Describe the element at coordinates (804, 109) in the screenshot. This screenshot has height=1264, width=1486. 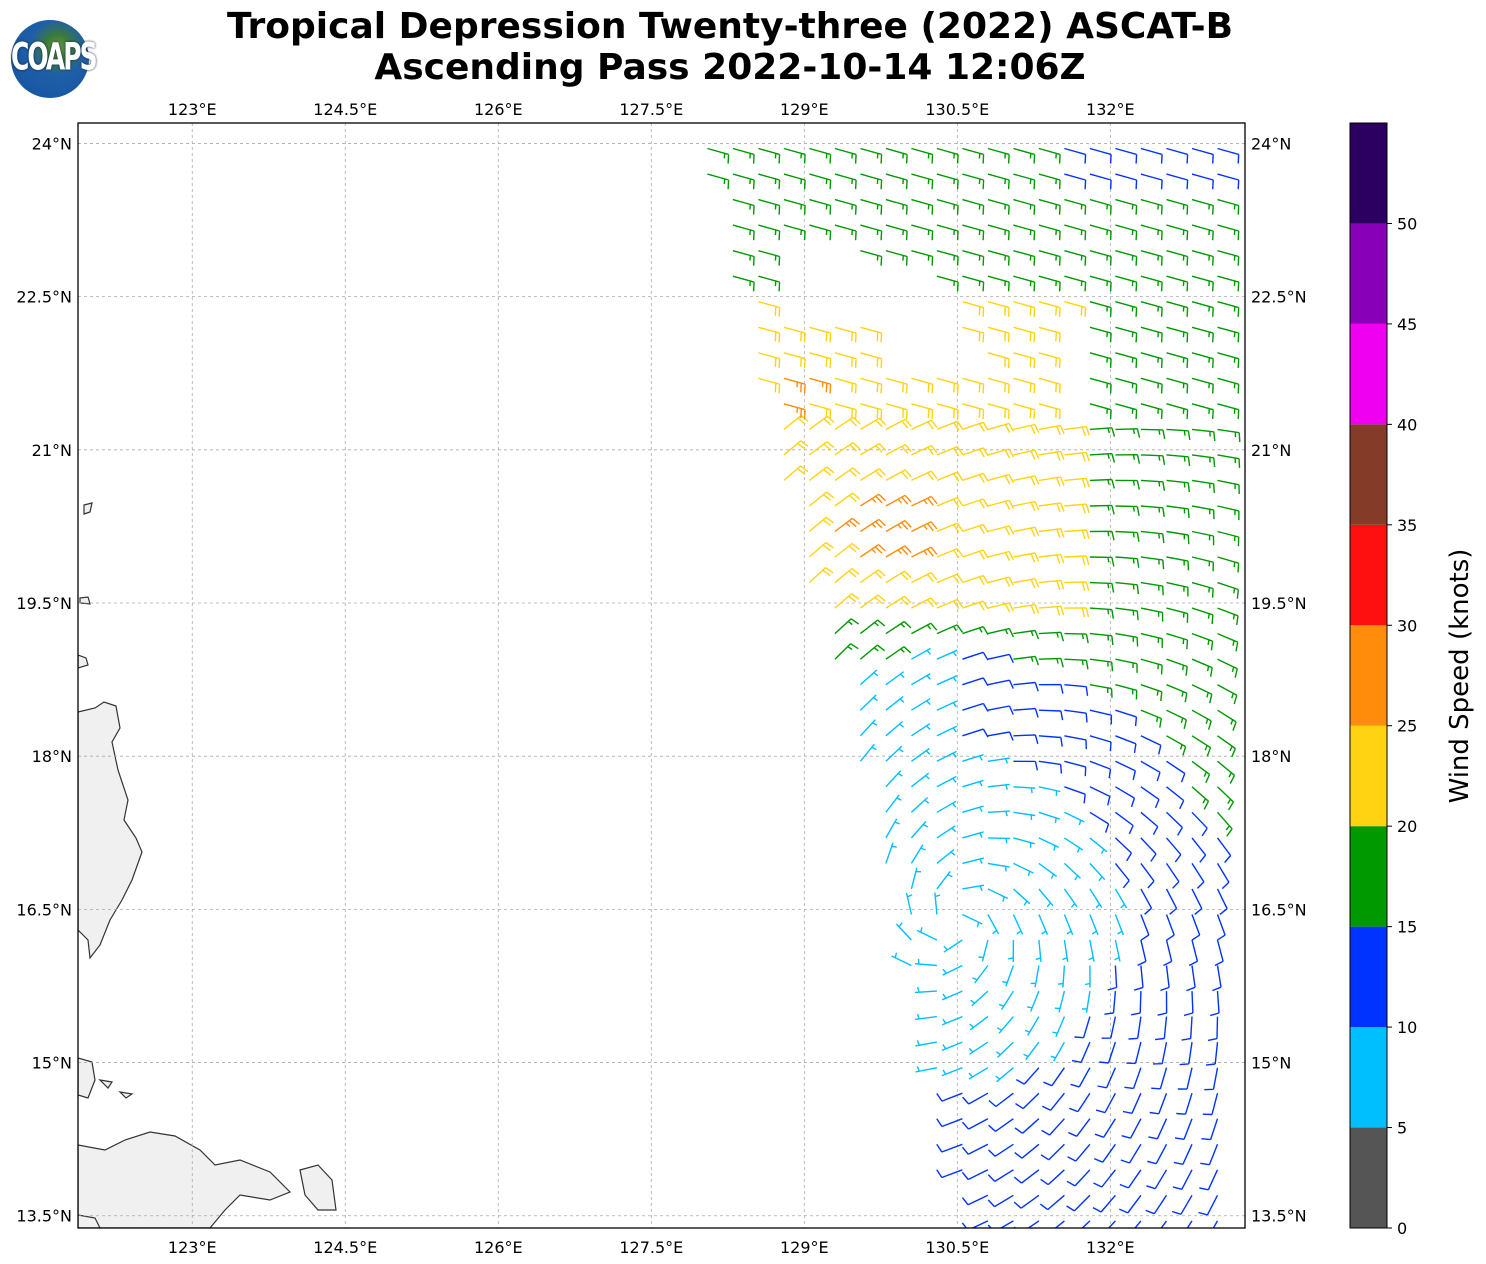
I see `lon-tick-label-top: 129°E` at that location.